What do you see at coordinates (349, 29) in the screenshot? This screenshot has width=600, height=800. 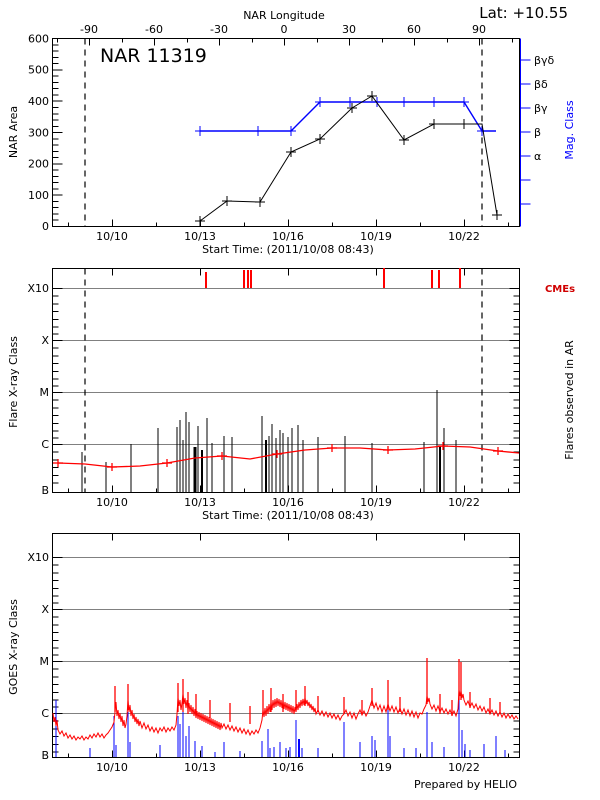 I see `svg-text: 30` at bounding box center [349, 29].